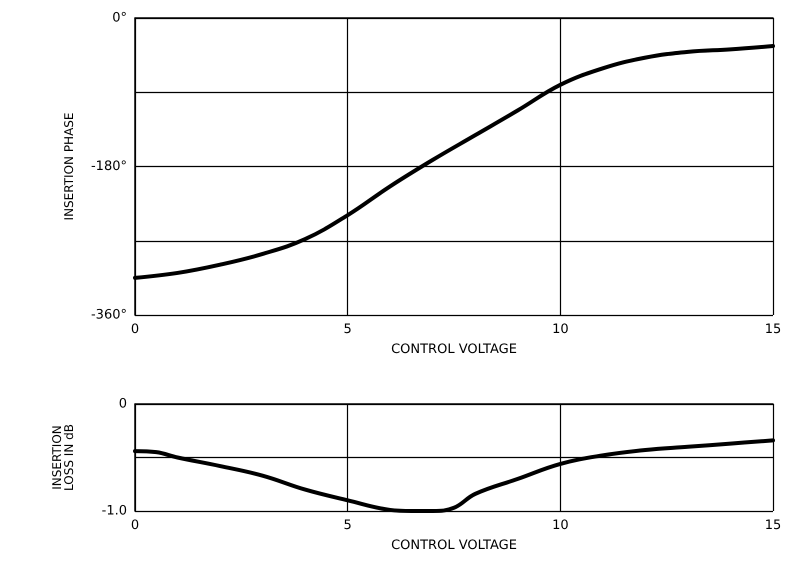 The width and height of the screenshot is (788, 562). I want to click on y-tick-label: -1.0, so click(114, 511).